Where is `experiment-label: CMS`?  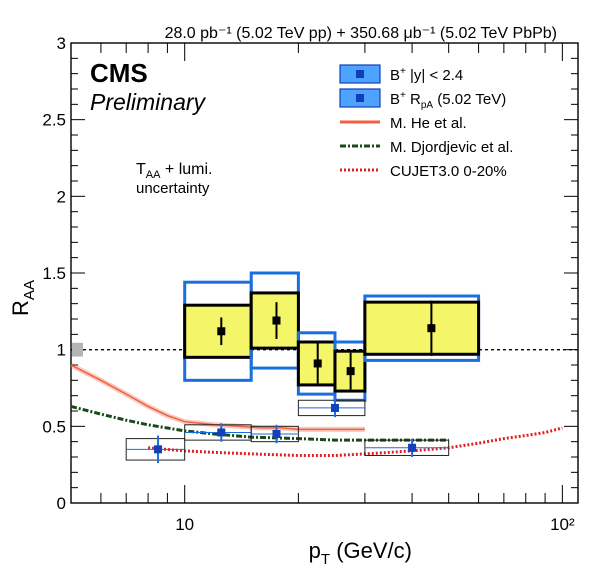
experiment-label: CMS is located at coordinates (119, 73).